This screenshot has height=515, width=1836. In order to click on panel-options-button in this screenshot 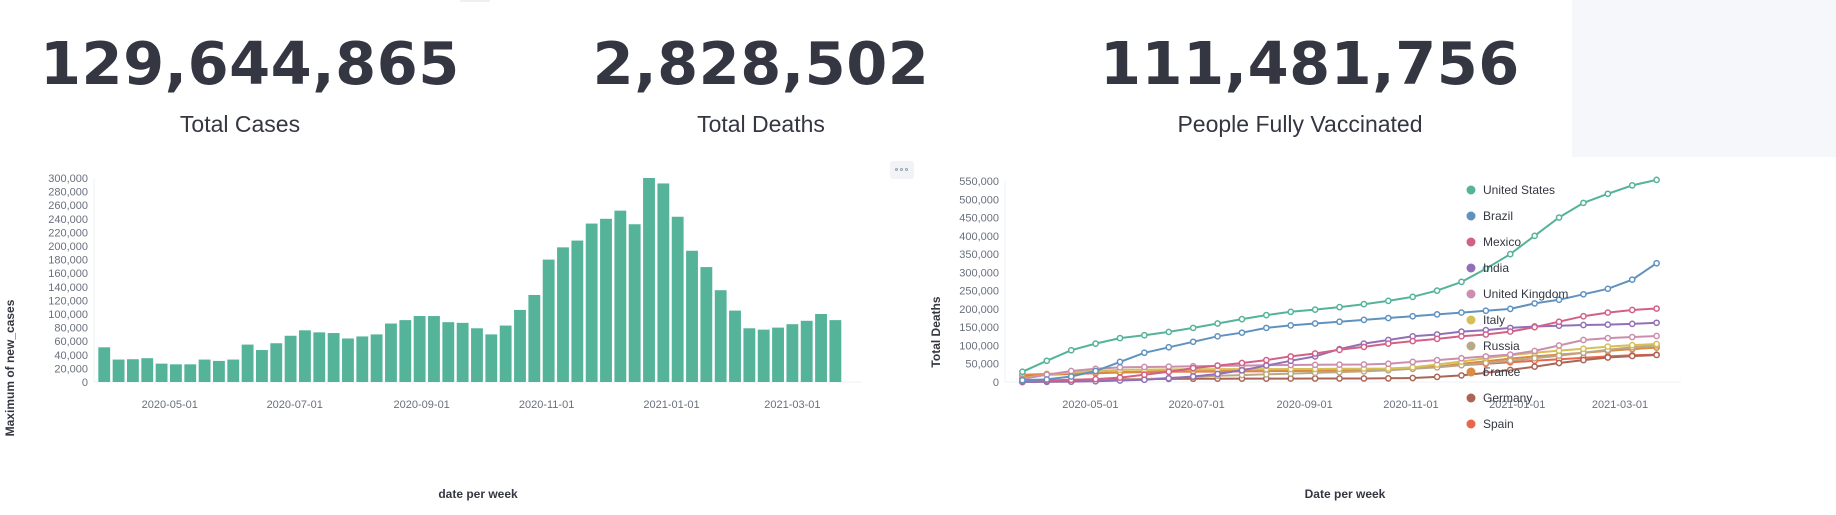, I will do `click(902, 170)`.